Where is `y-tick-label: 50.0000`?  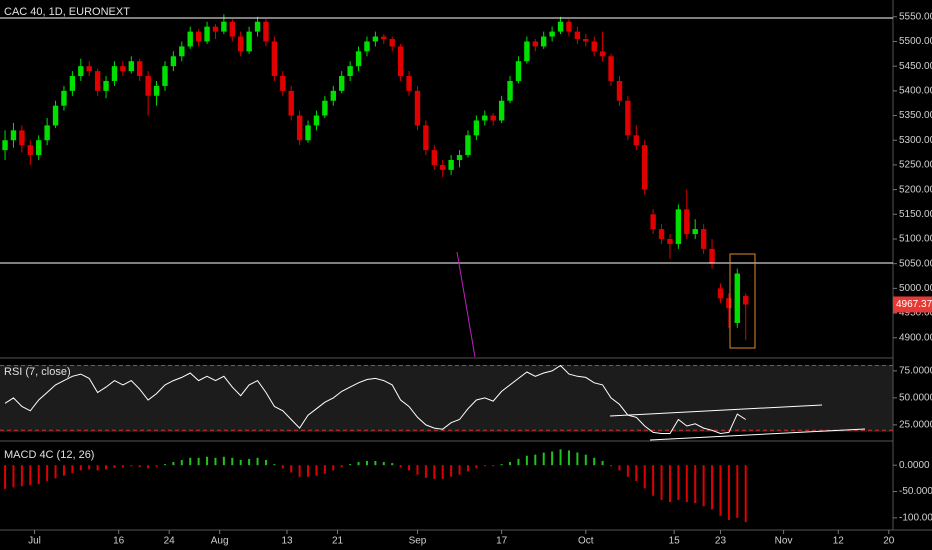
y-tick-label: 50.0000 is located at coordinates (915, 398).